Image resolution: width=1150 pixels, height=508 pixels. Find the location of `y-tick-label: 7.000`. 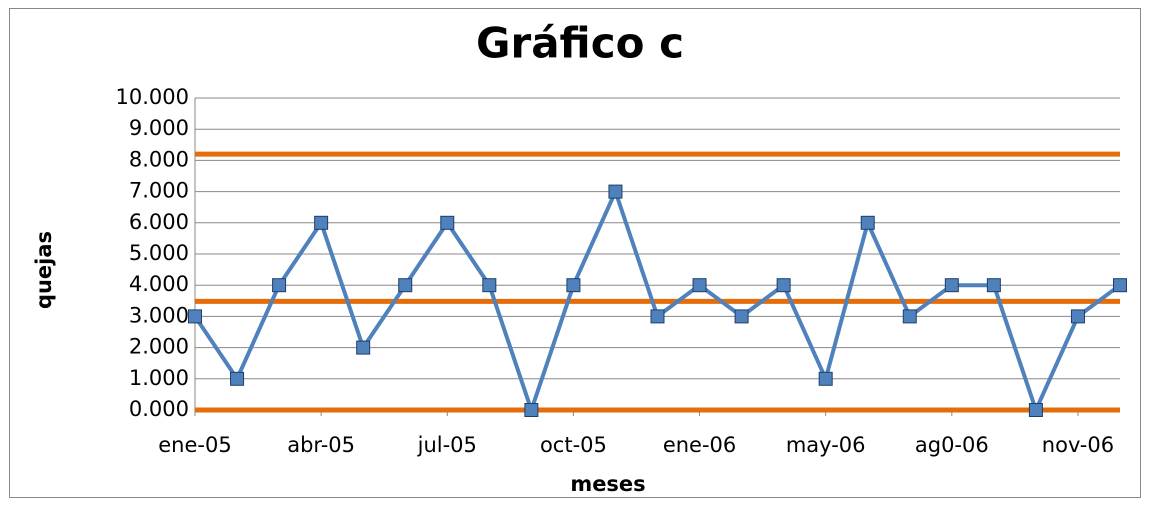

y-tick-label: 7.000 is located at coordinates (159, 191).